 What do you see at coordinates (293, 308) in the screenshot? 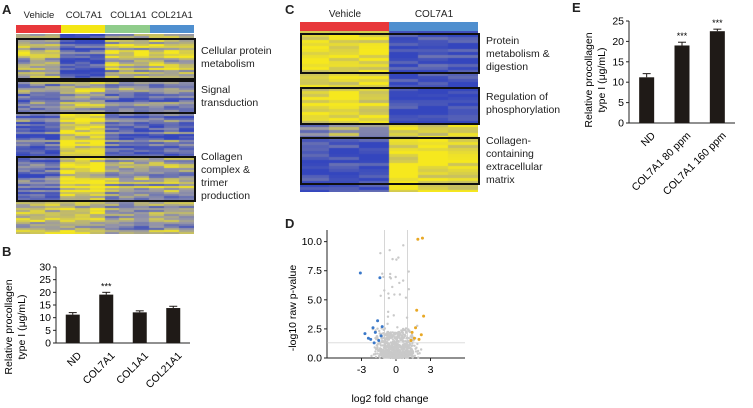
I see `chart-d-ylabel: -log10 raw p-value` at bounding box center [293, 308].